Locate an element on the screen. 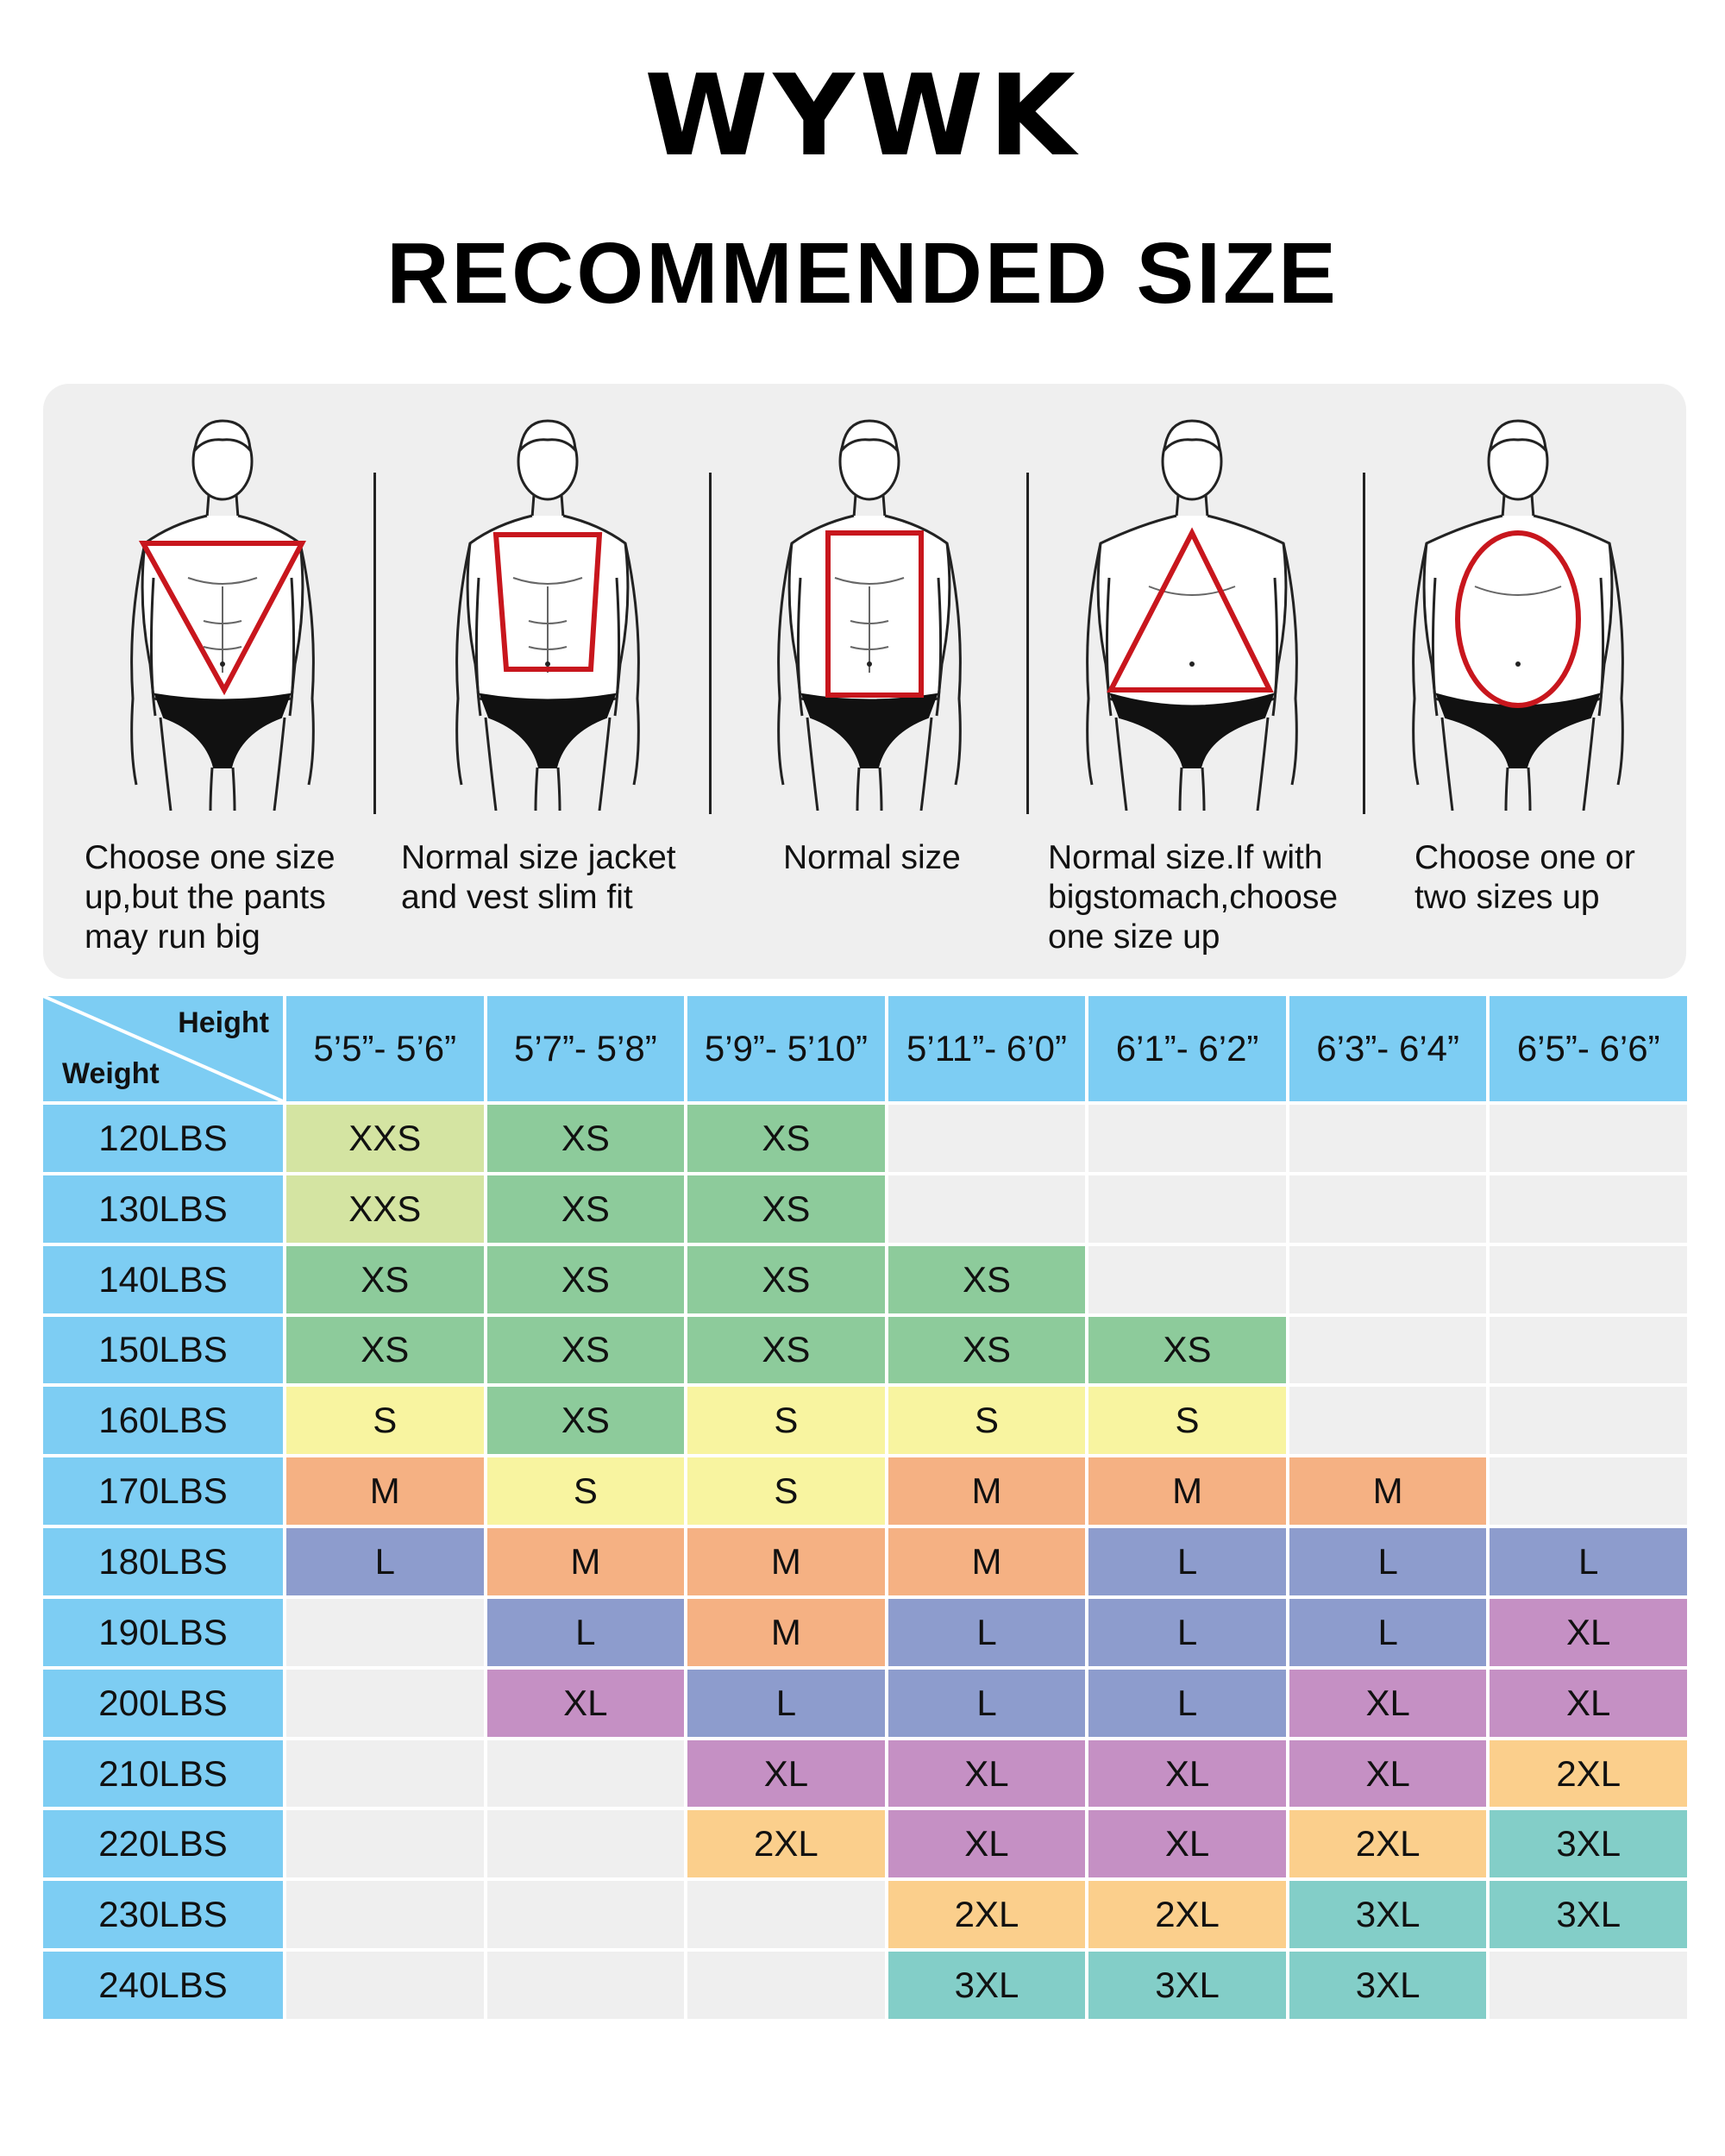 The image size is (1725, 2156). shape-outline-rectangle is located at coordinates (874, 614).